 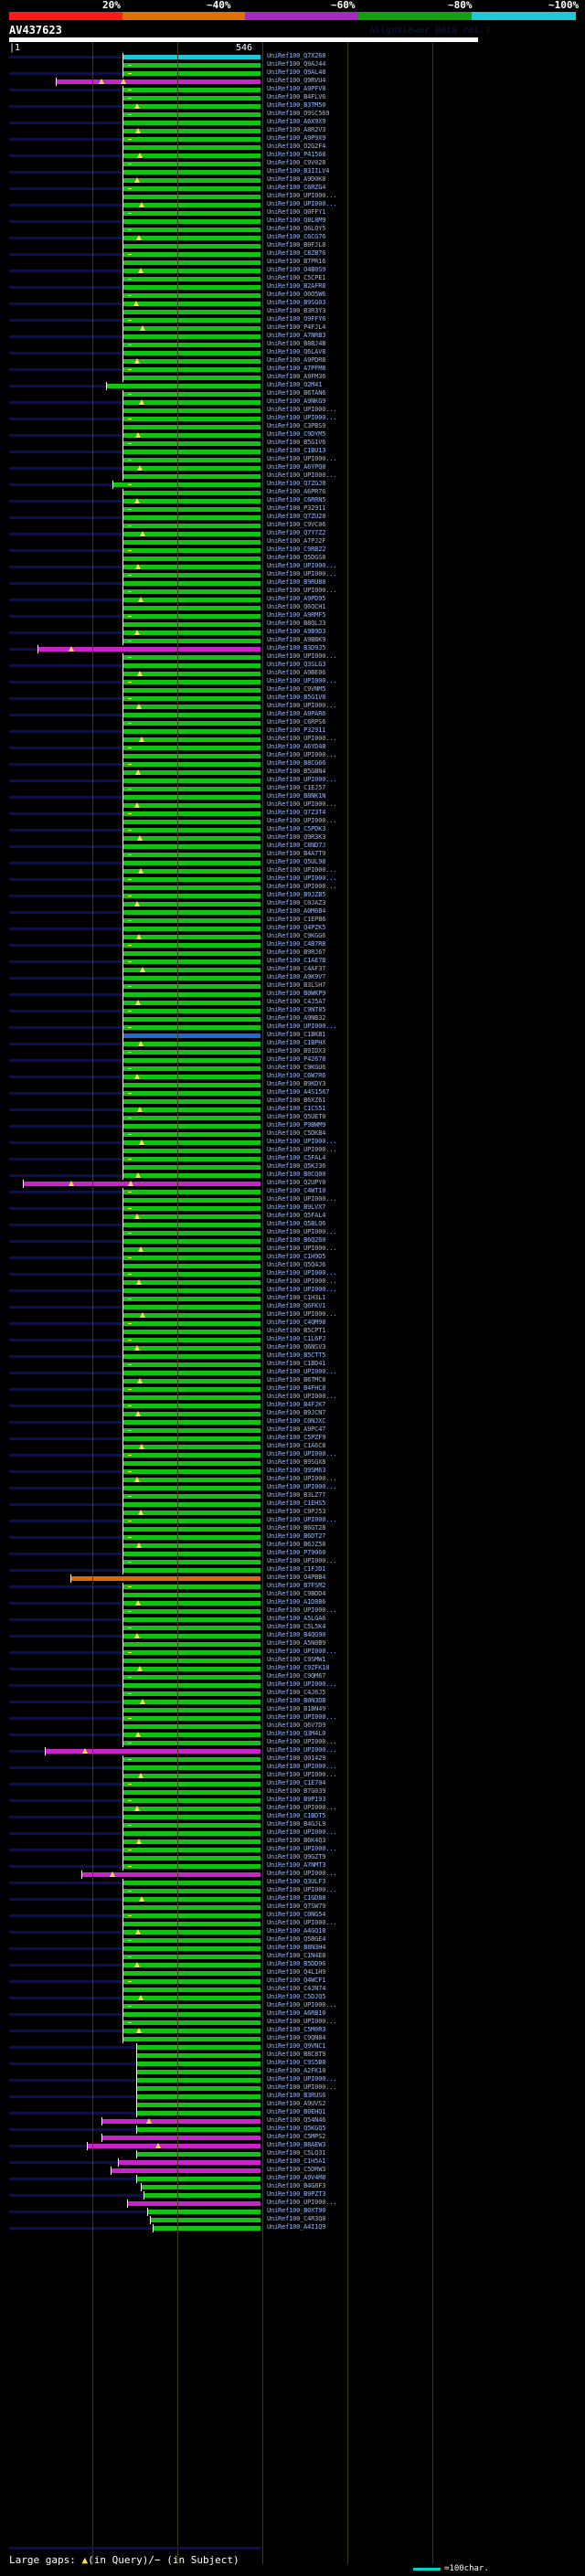 What do you see at coordinates (297, 2013) in the screenshot?
I see `hit-accession-label: UniRef100_A6RB10` at bounding box center [297, 2013].